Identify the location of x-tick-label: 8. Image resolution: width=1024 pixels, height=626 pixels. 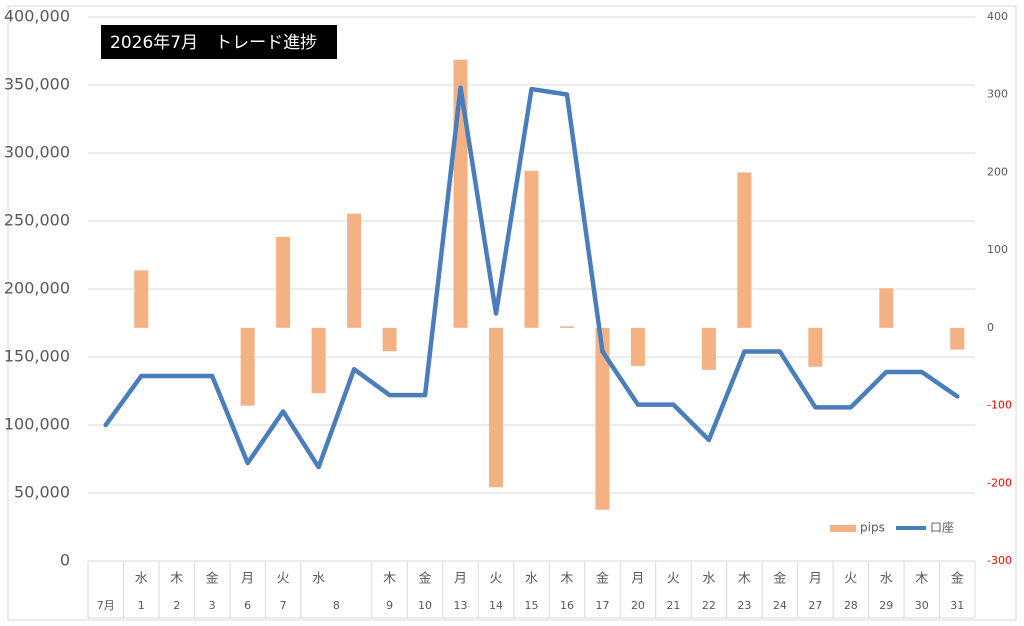
(336, 605).